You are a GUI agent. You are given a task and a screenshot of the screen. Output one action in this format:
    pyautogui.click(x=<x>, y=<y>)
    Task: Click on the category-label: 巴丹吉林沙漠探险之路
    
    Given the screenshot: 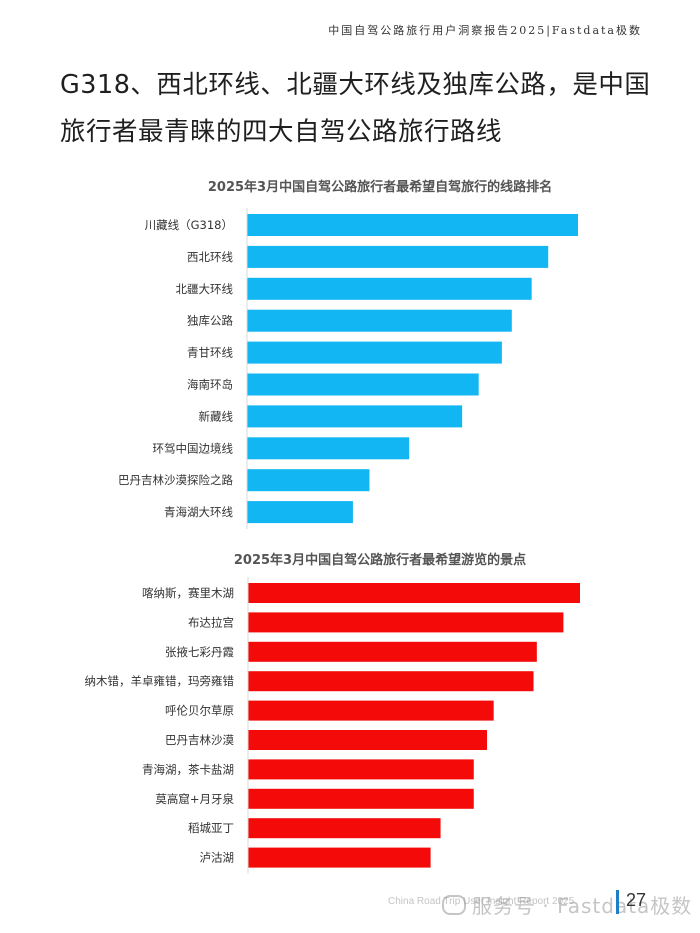 What is the action you would take?
    pyautogui.click(x=175, y=480)
    